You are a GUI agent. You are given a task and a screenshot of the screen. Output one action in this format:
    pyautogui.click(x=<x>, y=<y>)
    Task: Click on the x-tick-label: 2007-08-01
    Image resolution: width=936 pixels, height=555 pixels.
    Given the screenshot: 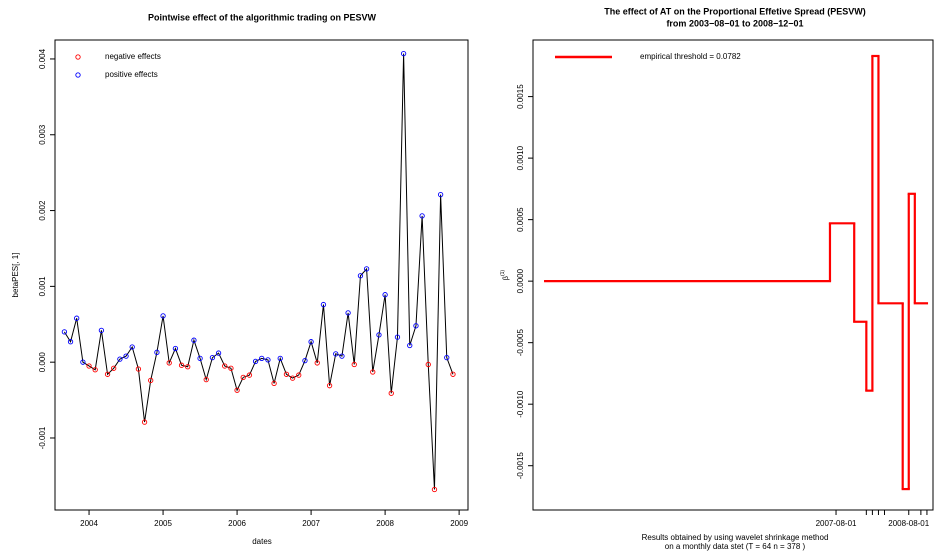 What is the action you would take?
    pyautogui.click(x=836, y=523)
    